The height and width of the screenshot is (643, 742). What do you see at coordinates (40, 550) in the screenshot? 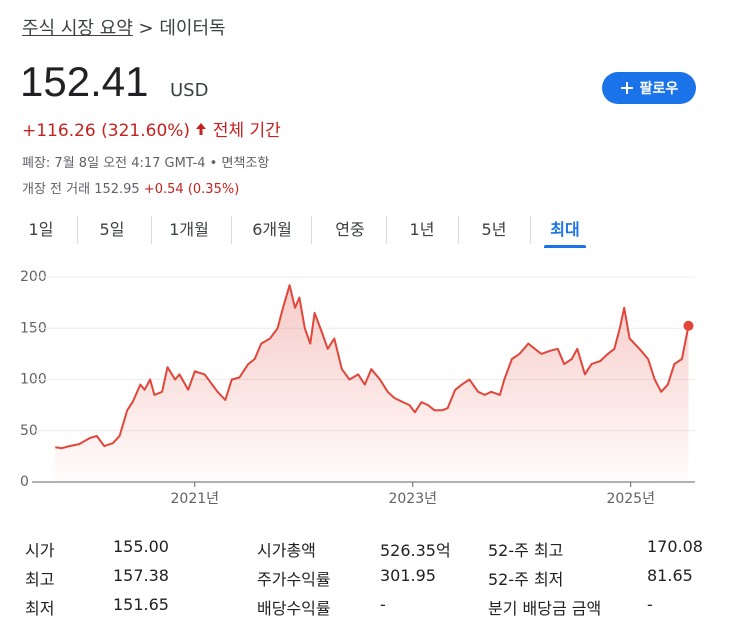
I see `stat-label: 시가` at bounding box center [40, 550].